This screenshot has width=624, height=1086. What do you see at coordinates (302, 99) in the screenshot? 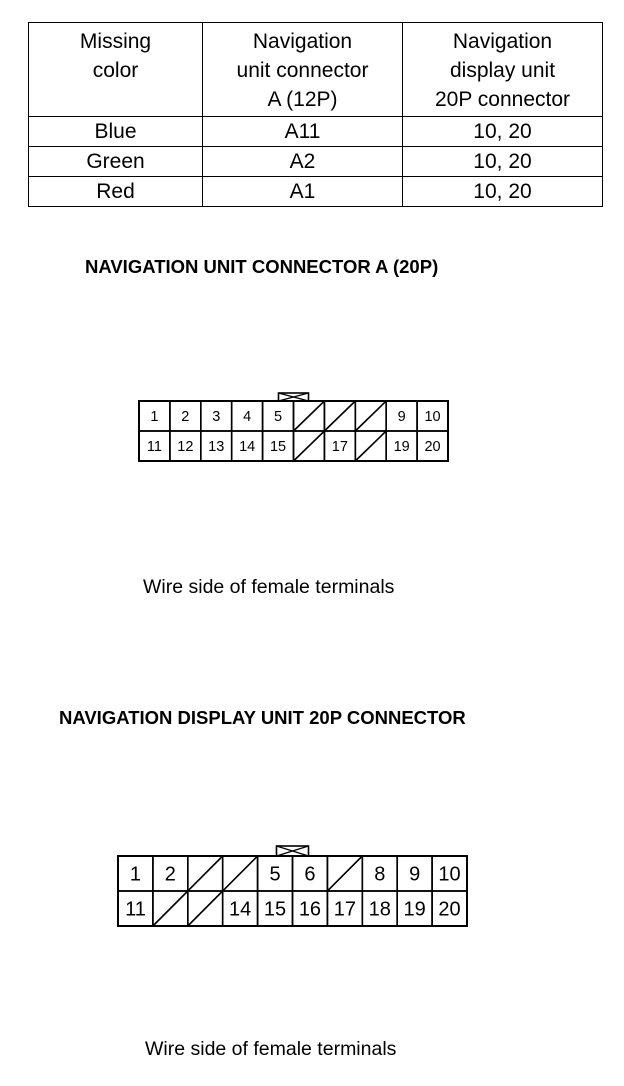
I see `header-line: A (12P)` at bounding box center [302, 99].